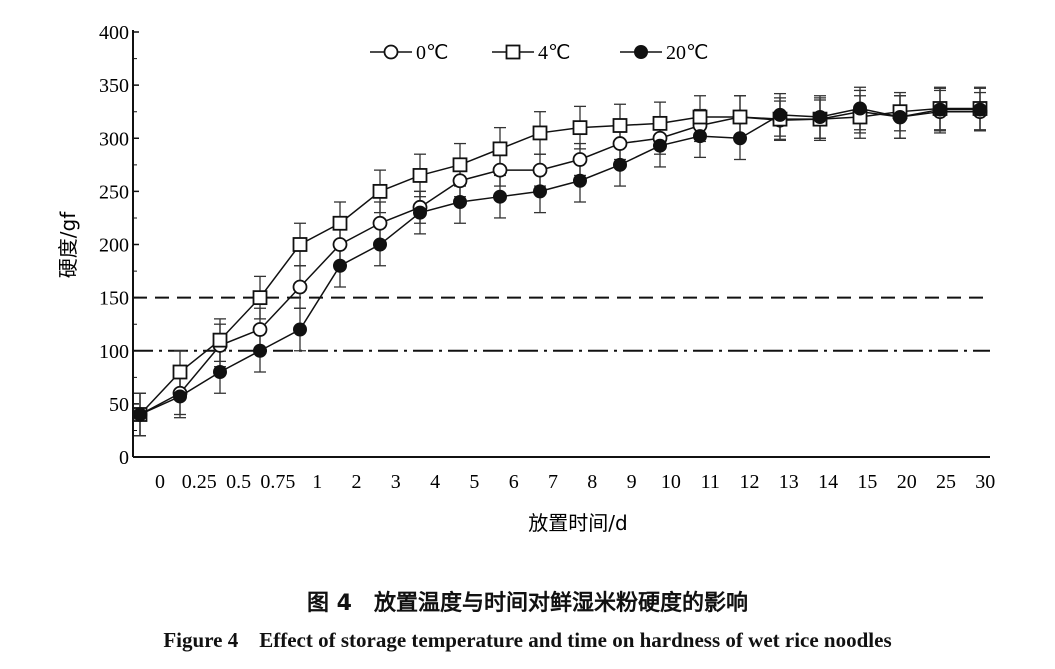 The width and height of the screenshot is (1055, 669). Describe the element at coordinates (199, 482) in the screenshot. I see `x-tick-label: 0.25` at that location.